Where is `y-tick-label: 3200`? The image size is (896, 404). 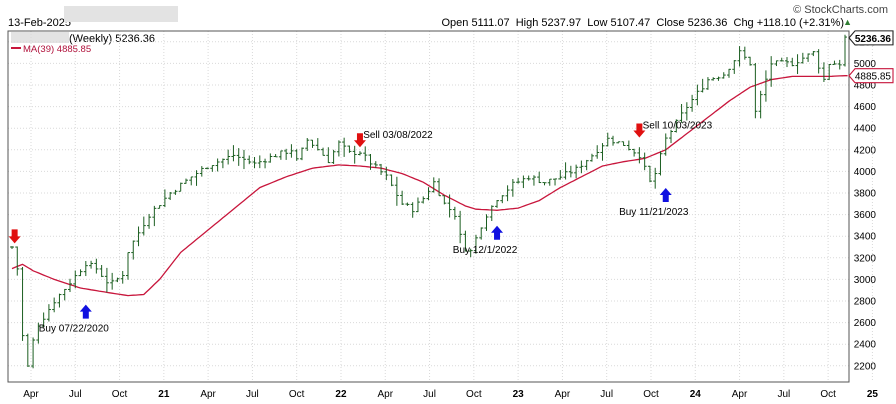 y-tick-label: 3200 is located at coordinates (865, 258).